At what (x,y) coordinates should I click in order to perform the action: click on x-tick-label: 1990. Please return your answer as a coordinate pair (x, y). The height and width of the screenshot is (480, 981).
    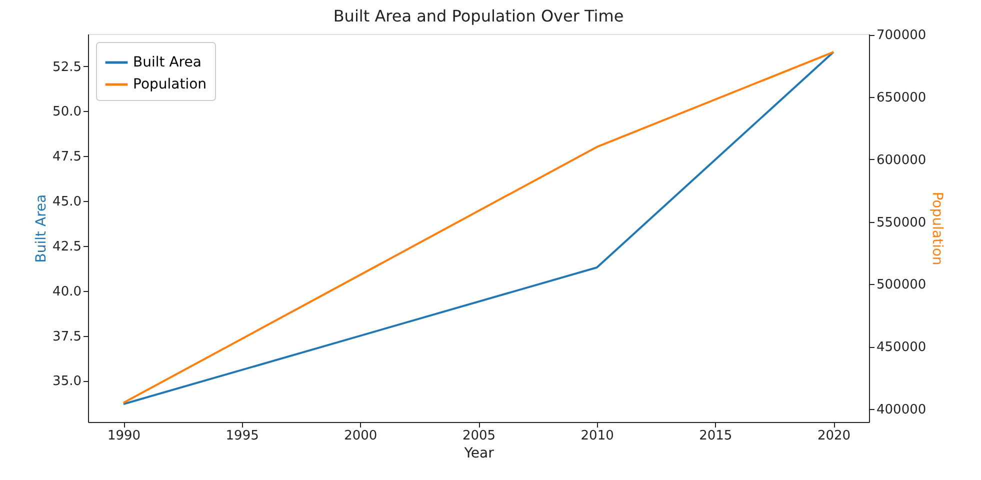
    Looking at the image, I should click on (124, 436).